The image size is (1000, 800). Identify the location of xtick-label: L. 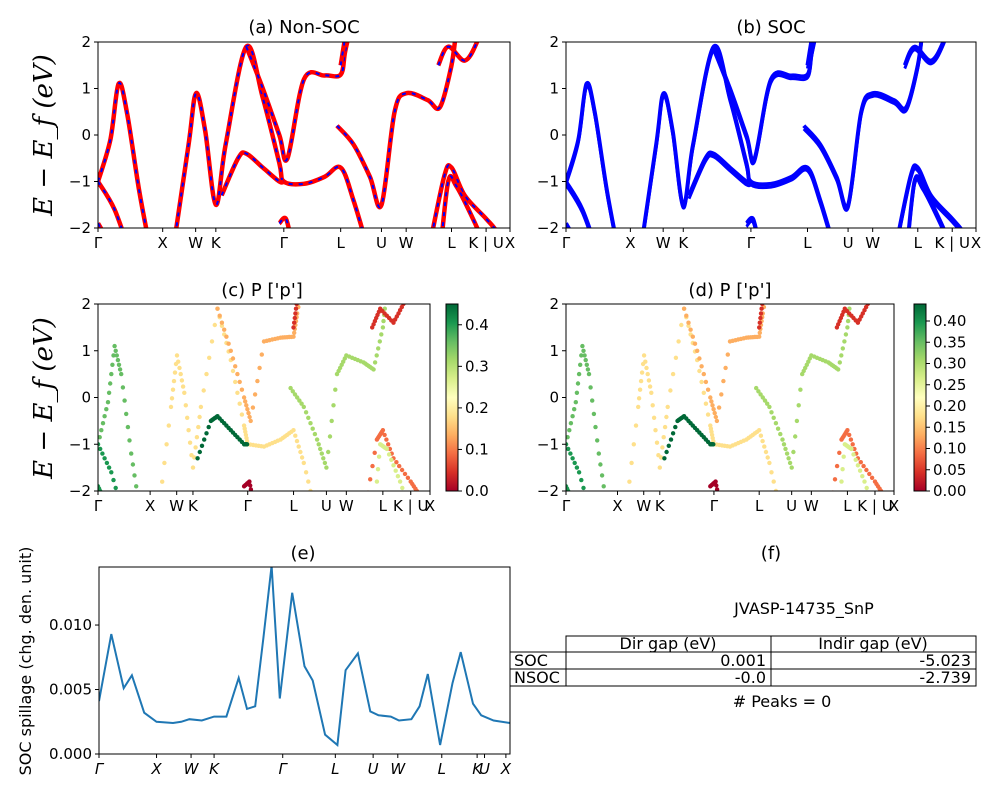
(340, 243).